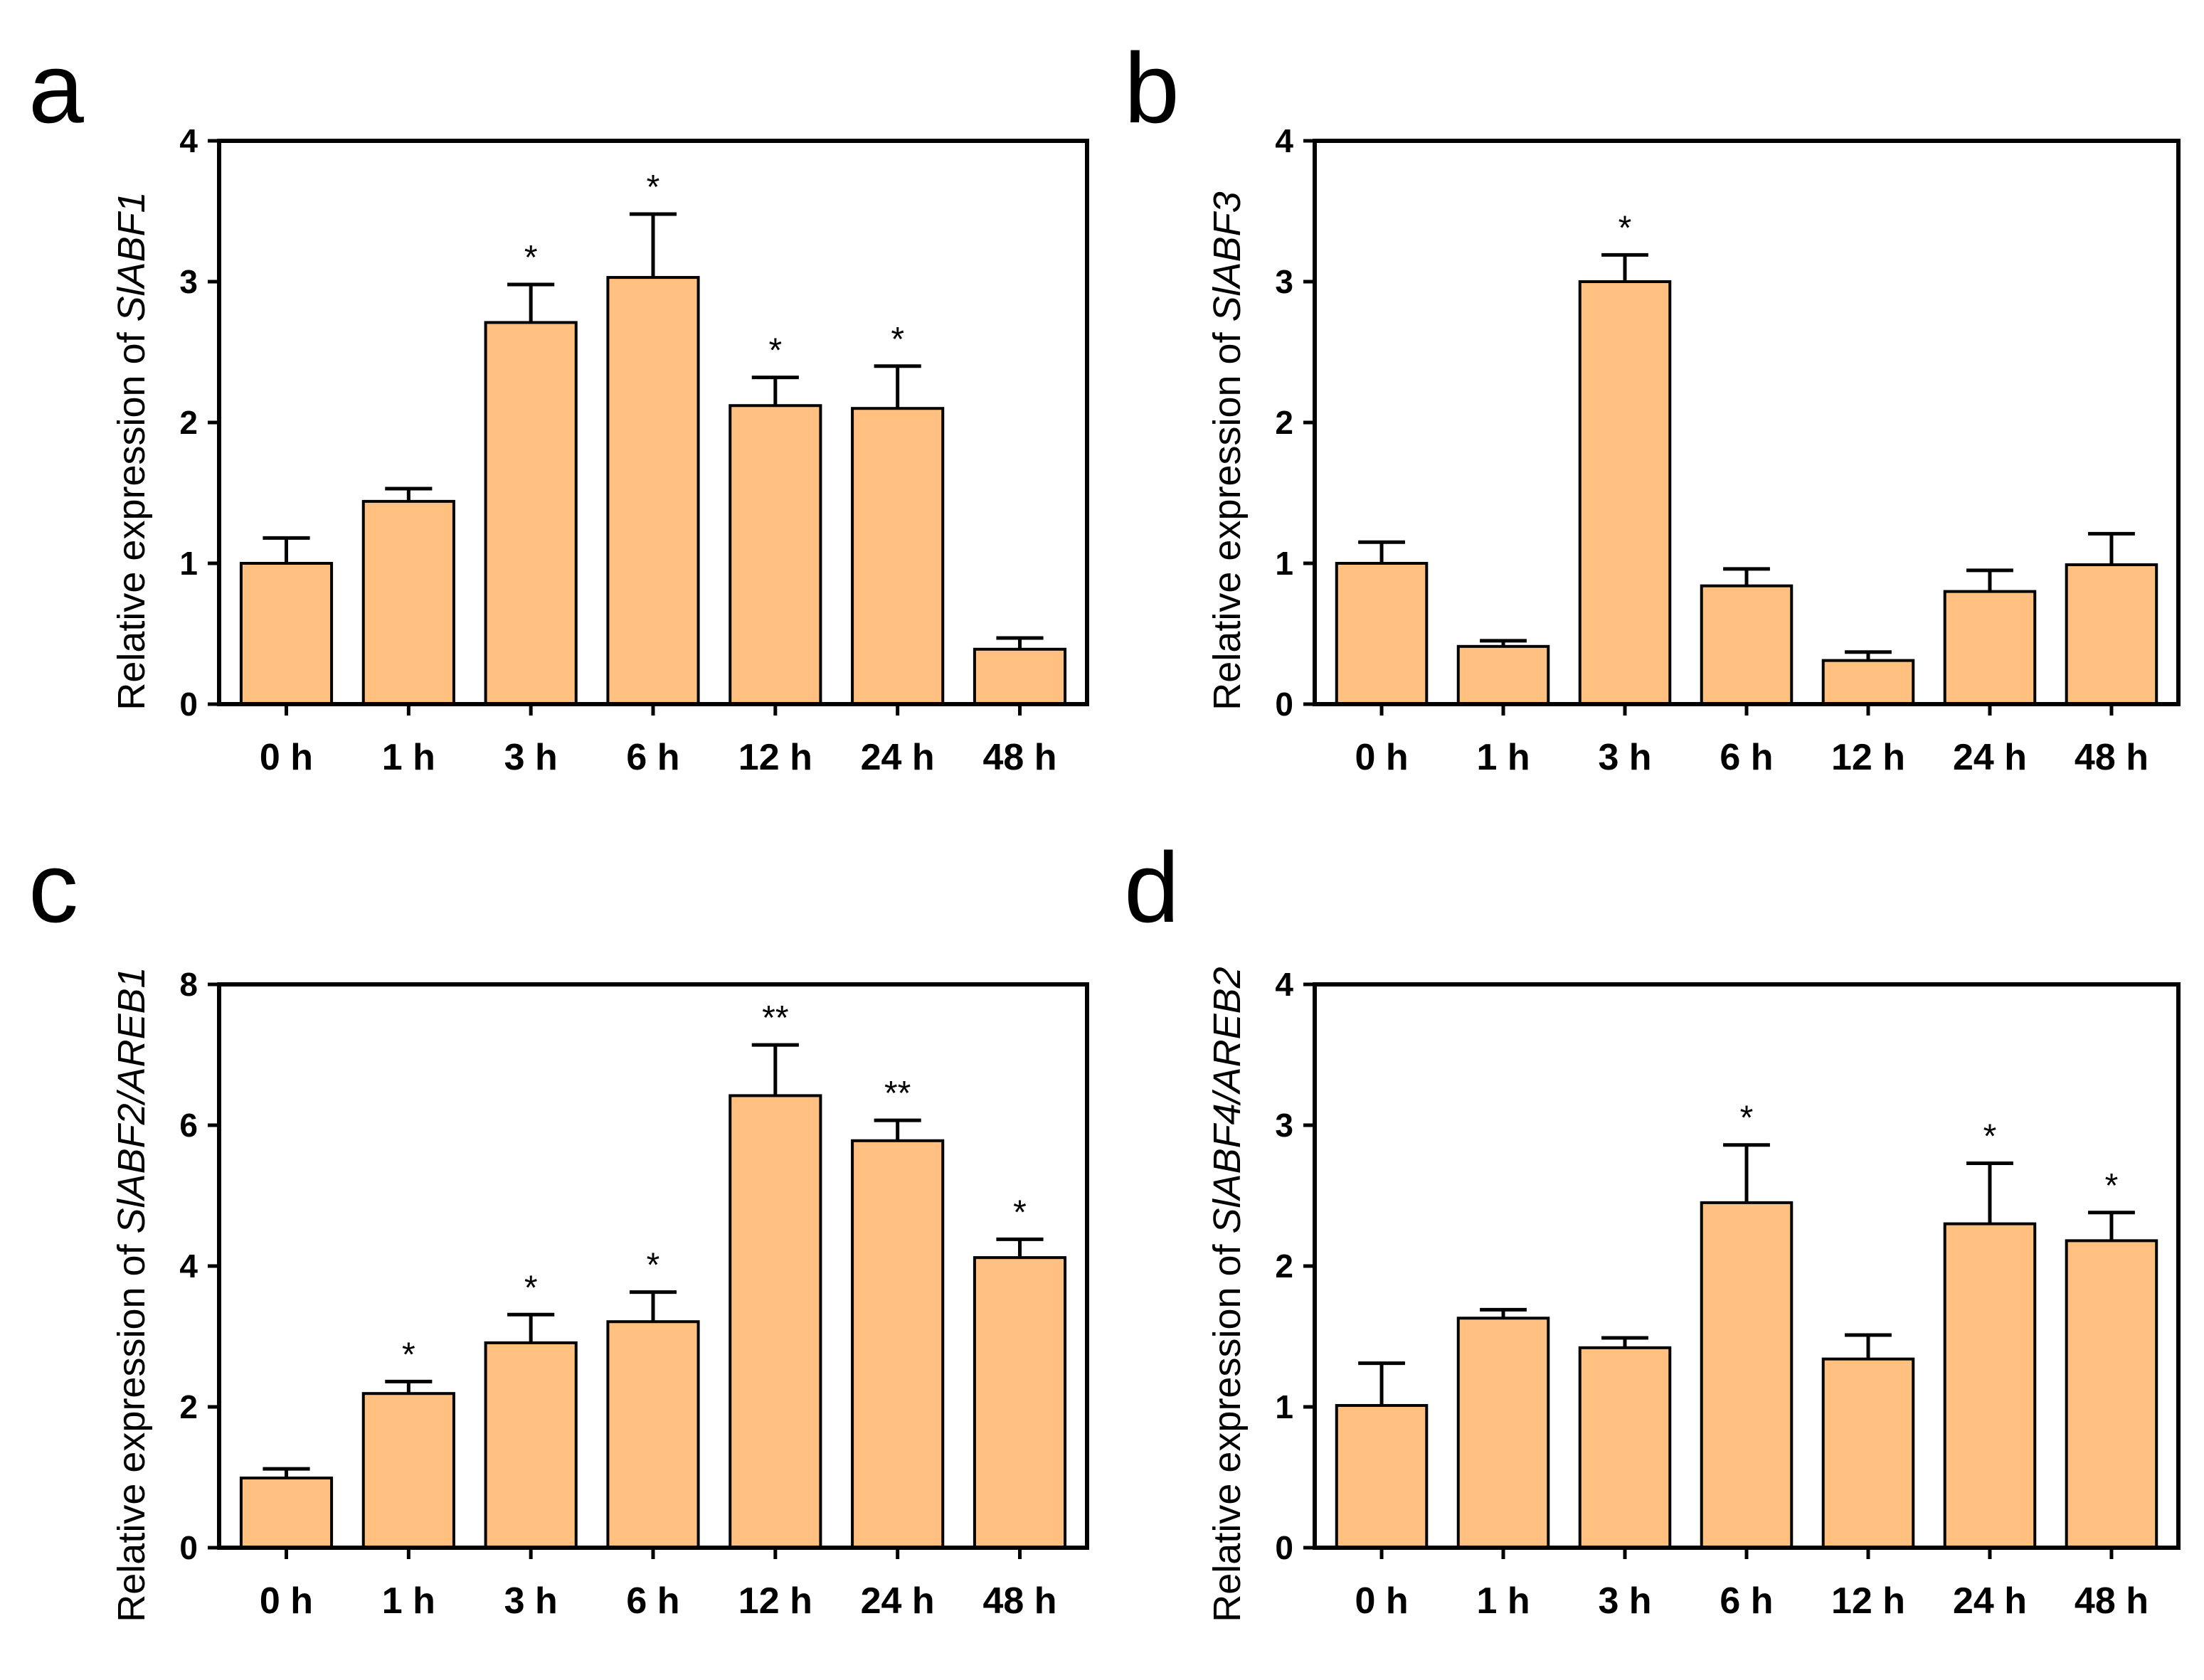 The image size is (2204, 1680). I want to click on y-axis-label: Relative expression of SlABF3, so click(1227, 450).